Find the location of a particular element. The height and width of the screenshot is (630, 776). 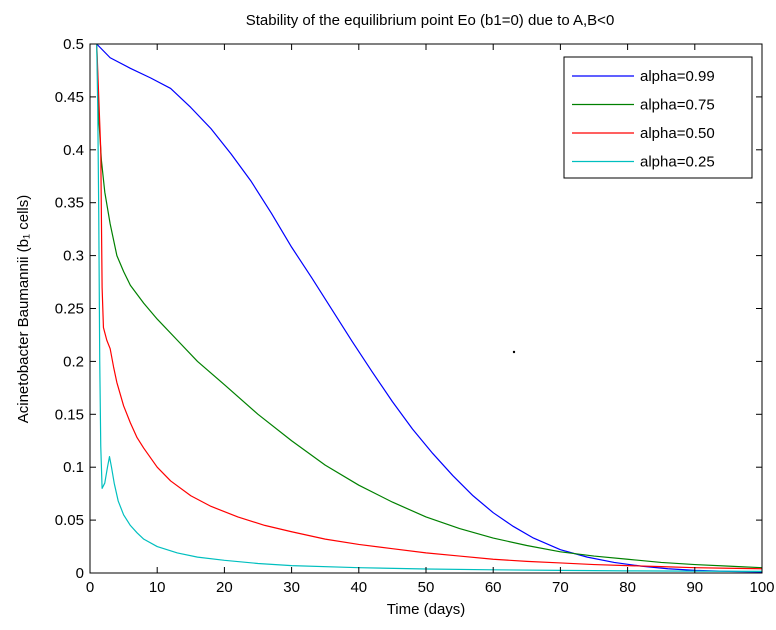

x-tick-label-3: 30 is located at coordinates (291, 587).